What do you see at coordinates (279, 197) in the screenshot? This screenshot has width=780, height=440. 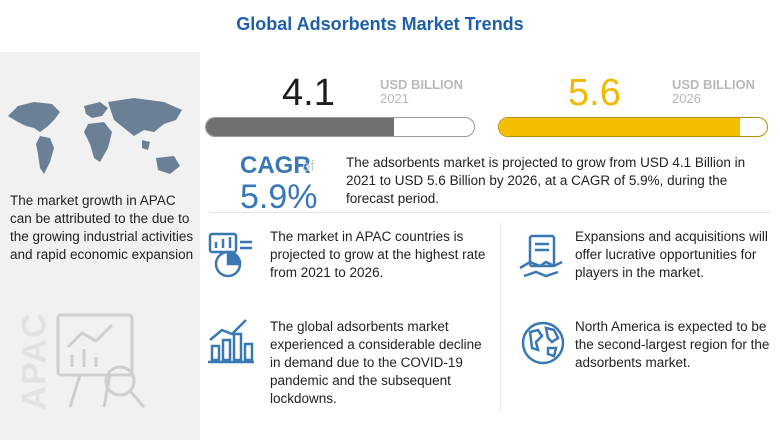 I see `cagr-value: 5.9%` at bounding box center [279, 197].